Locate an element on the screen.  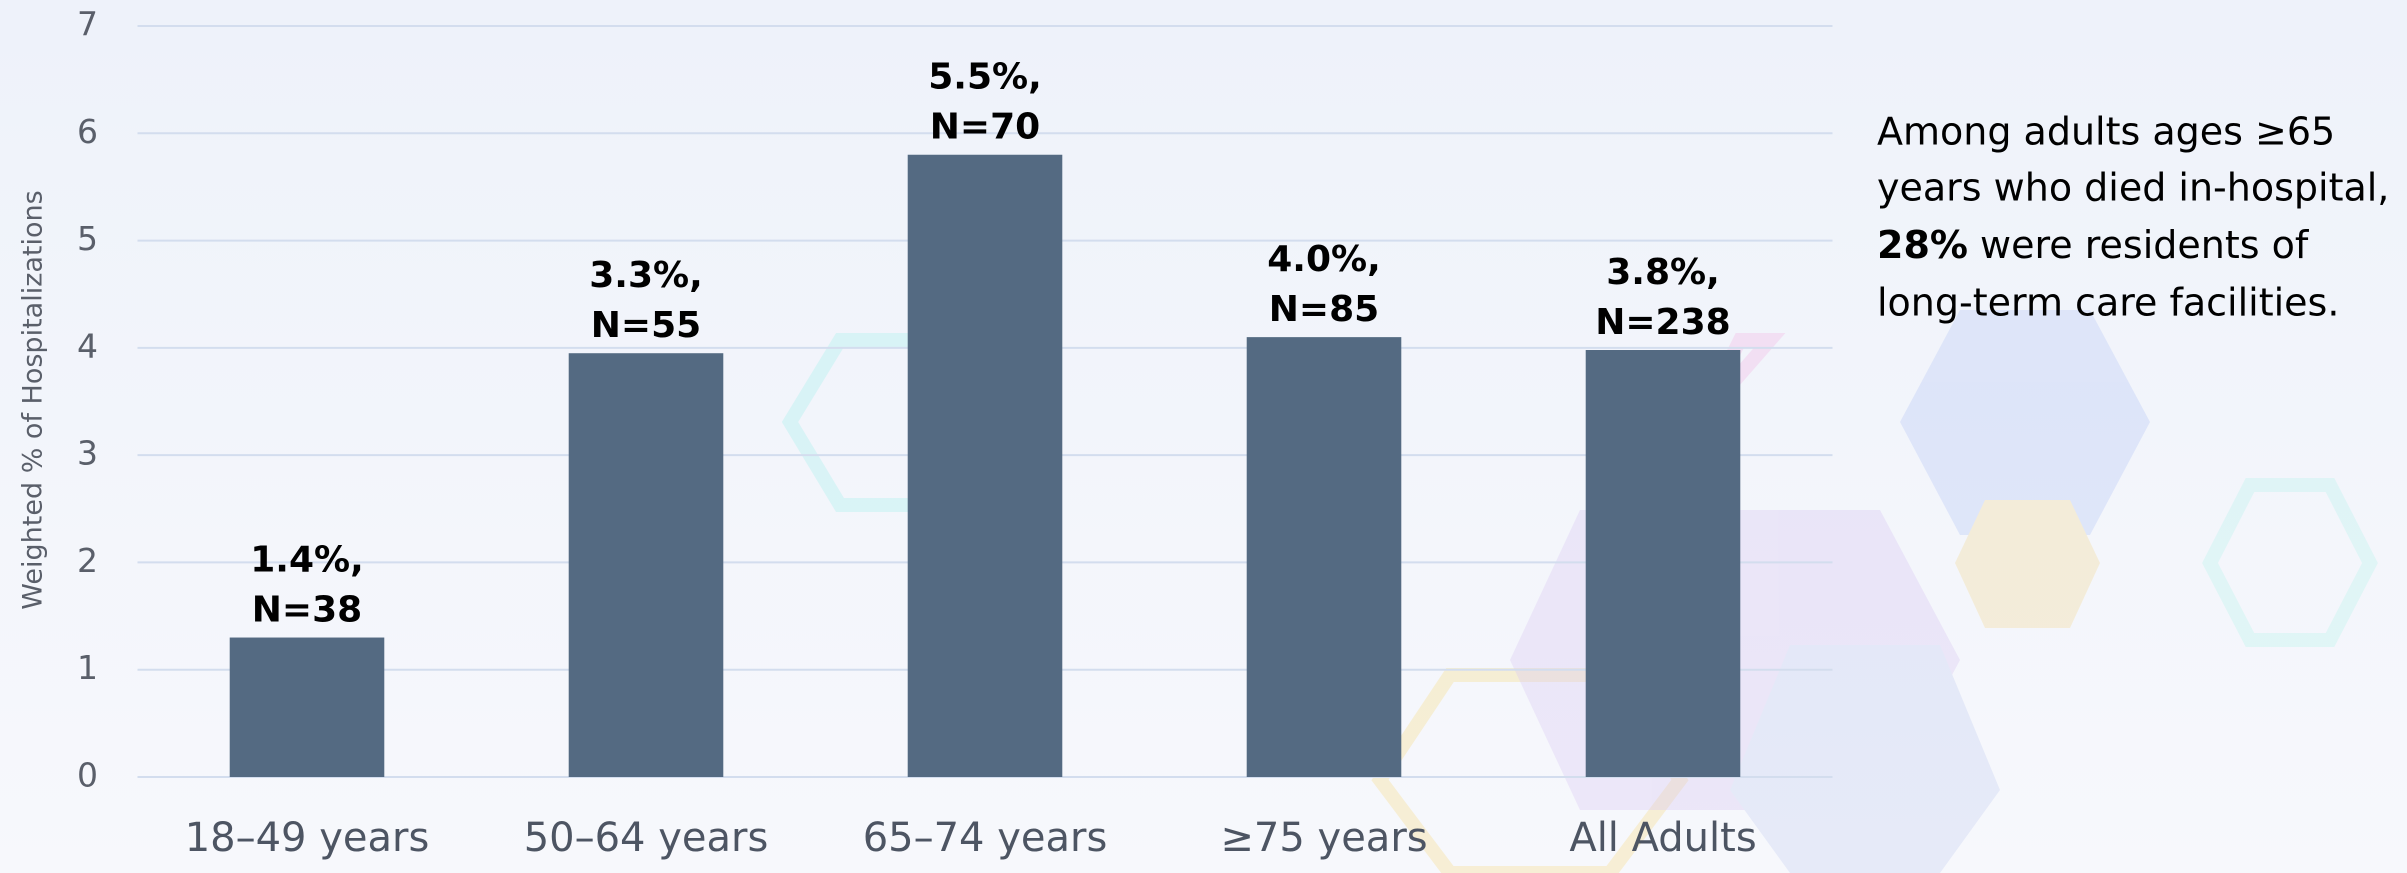
x-tick-label: All Adults is located at coordinates (1662, 838).